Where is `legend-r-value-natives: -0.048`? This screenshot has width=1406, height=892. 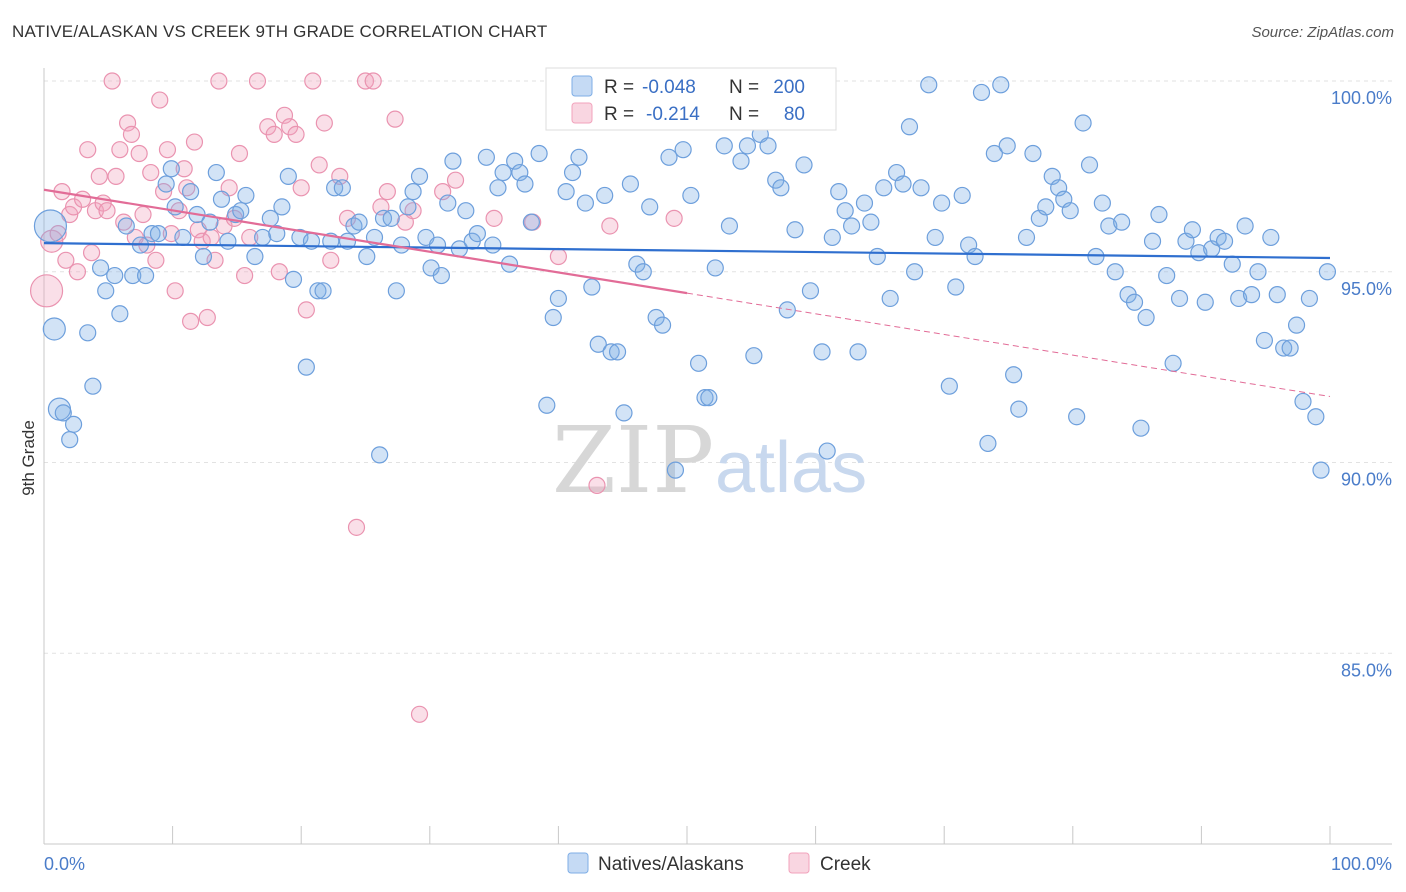
legend-r-value-natives: -0.048 is located at coordinates (669, 87).